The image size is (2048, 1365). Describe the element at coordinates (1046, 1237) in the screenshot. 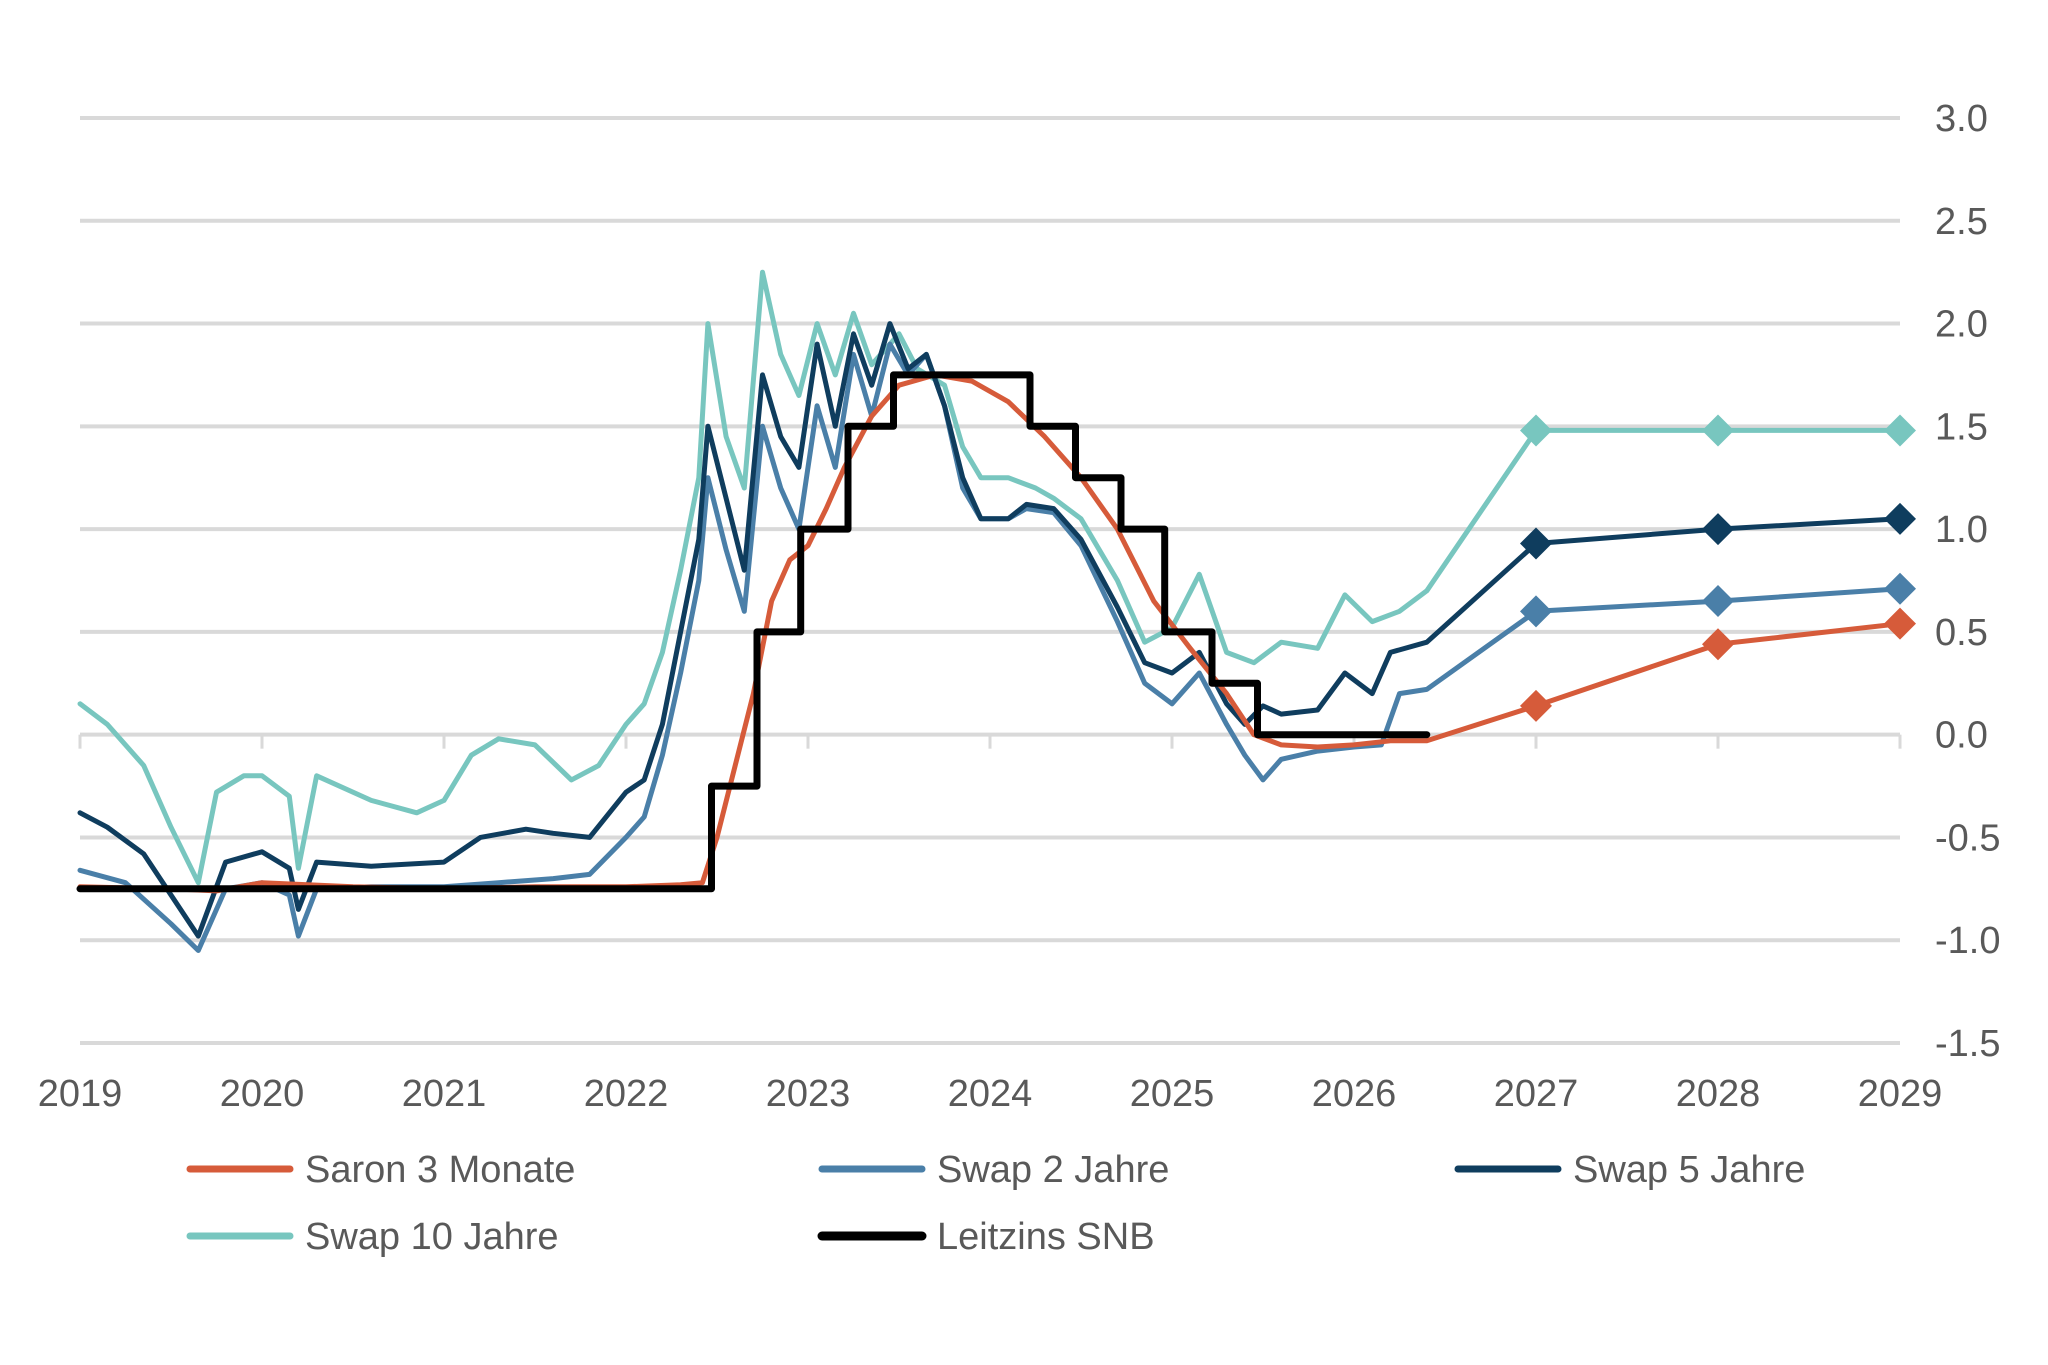

I see `legend-label: Leitzins SNB` at that location.